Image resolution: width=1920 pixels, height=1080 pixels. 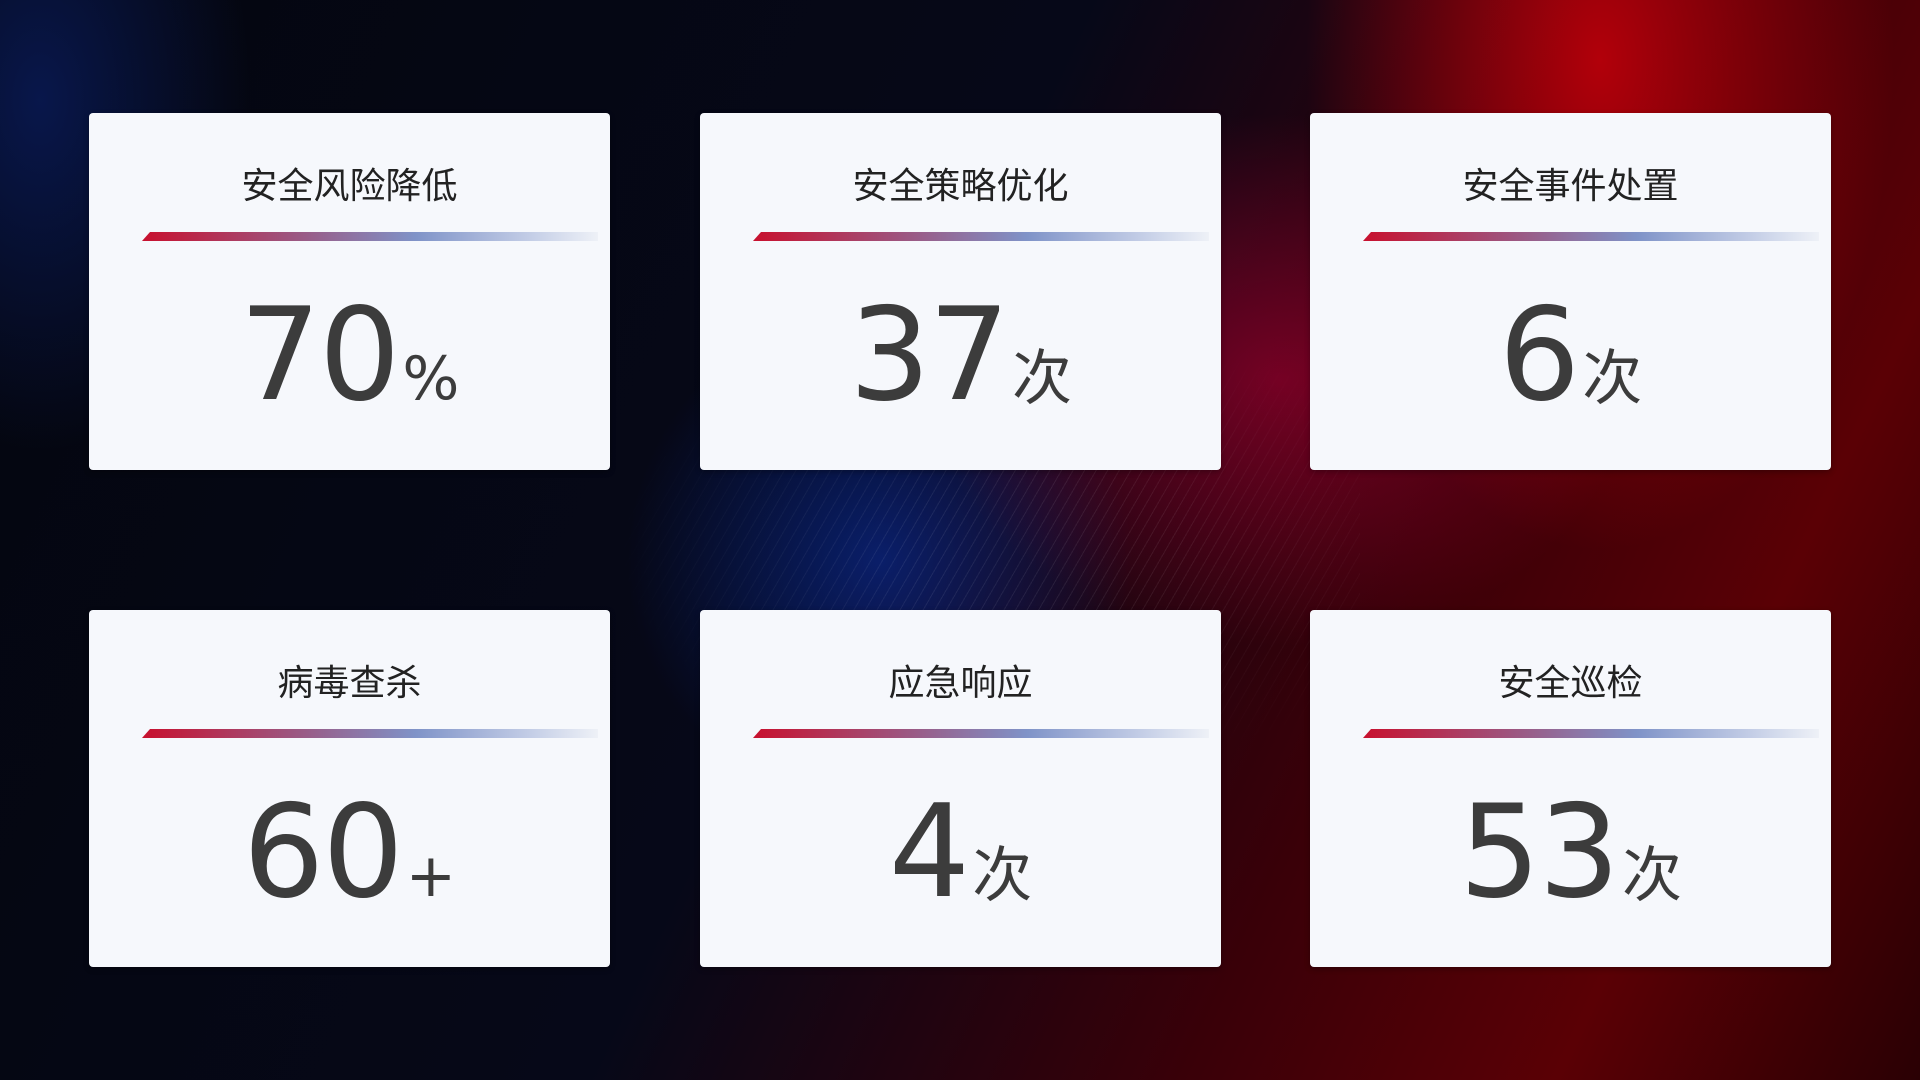 I want to click on stat-title: 病毒查杀, so click(x=349, y=683).